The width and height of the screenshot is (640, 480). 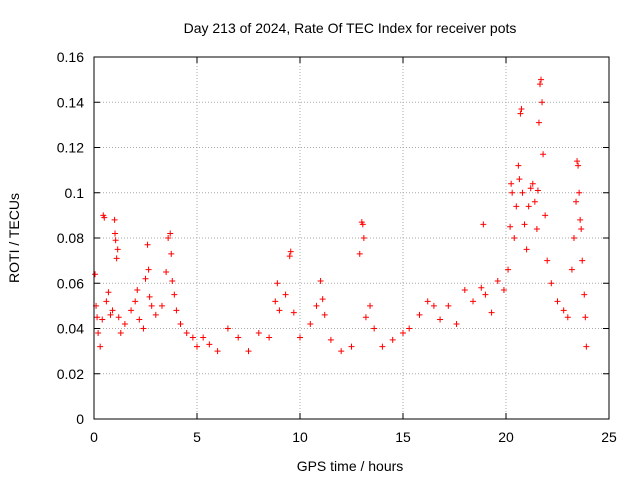 What do you see at coordinates (70, 238) in the screenshot?
I see `y-tick-label: 0.08` at bounding box center [70, 238].